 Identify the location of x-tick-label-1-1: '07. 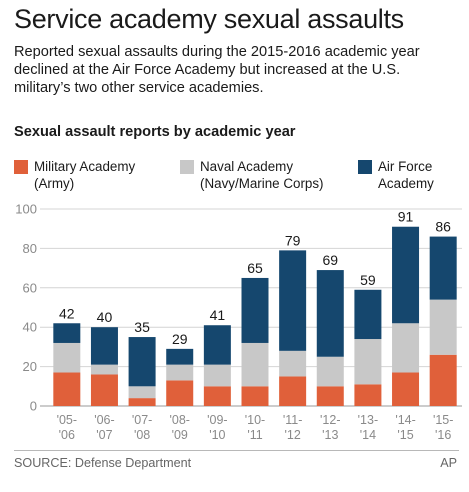
(104, 435).